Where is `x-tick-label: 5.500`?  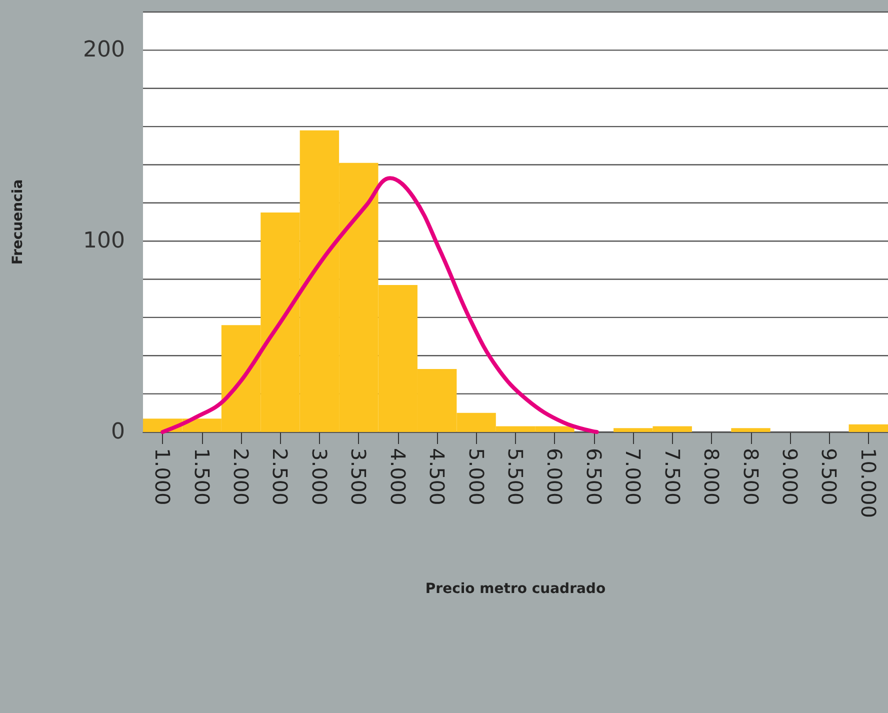
x-tick-label: 5.500 is located at coordinates (516, 477).